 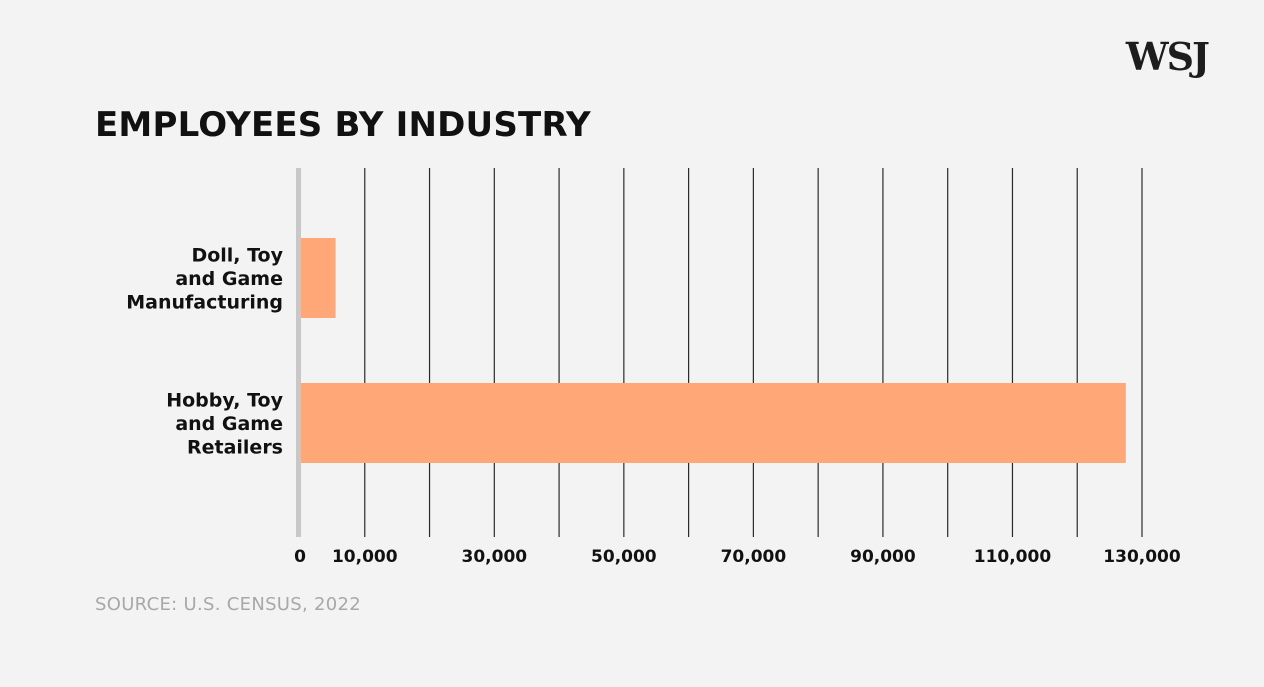 I want to click on category-label-0-line-2: Manufacturing, so click(x=204, y=303).